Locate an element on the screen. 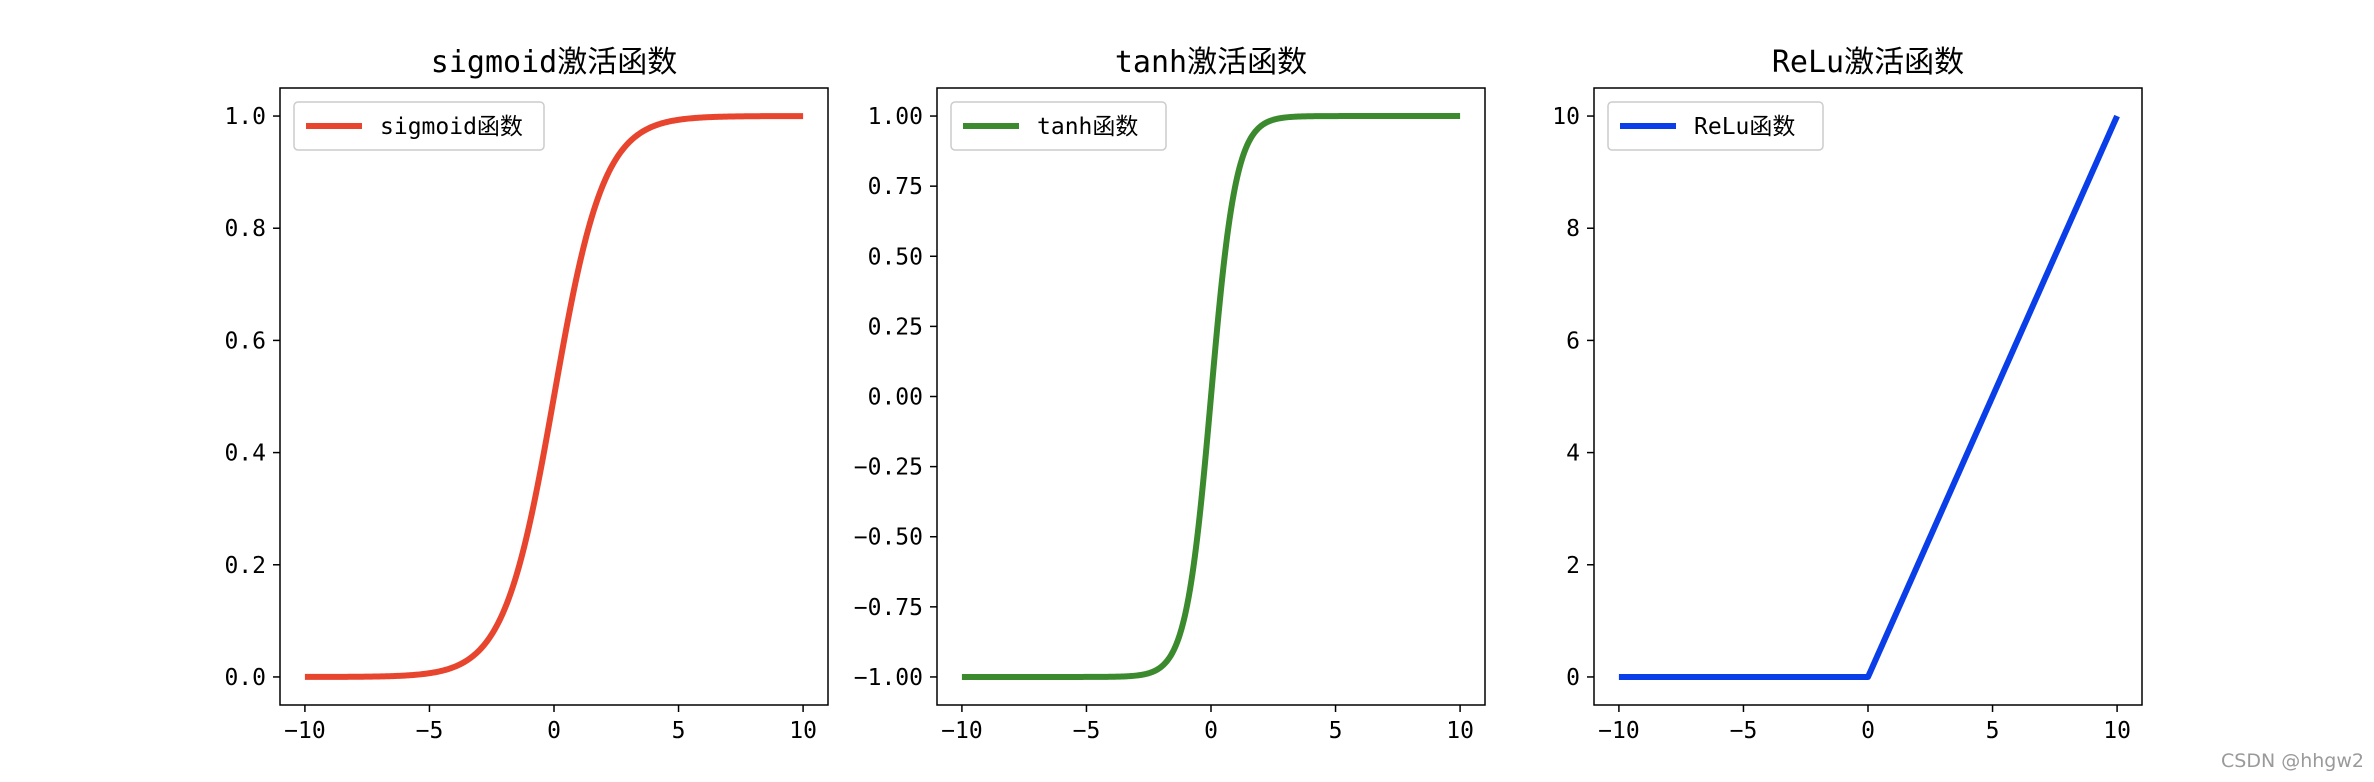  chart-title: ReLu激活函数 is located at coordinates (1868, 62).